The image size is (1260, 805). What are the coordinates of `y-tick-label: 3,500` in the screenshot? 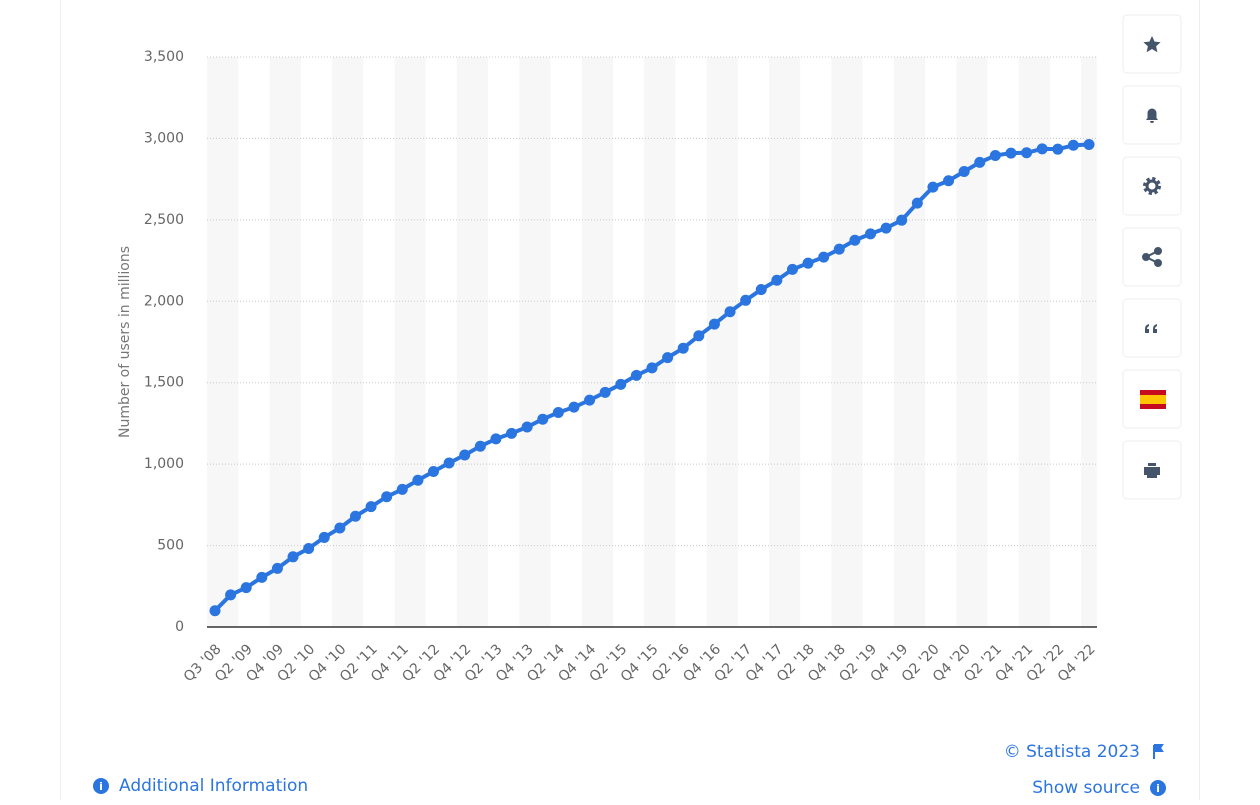 It's located at (164, 57).